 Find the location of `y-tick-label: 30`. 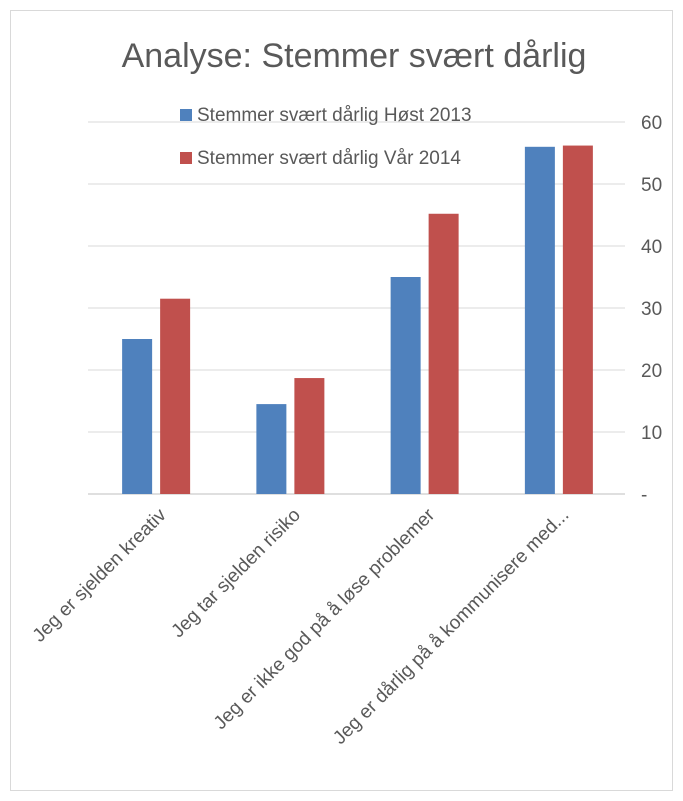

y-tick-label: 30 is located at coordinates (651, 309).